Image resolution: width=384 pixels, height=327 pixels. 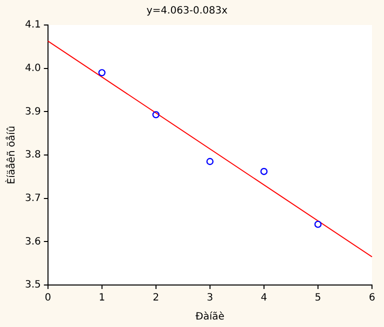 I want to click on chart-title: y=4.063-0.083x, so click(x=187, y=11).